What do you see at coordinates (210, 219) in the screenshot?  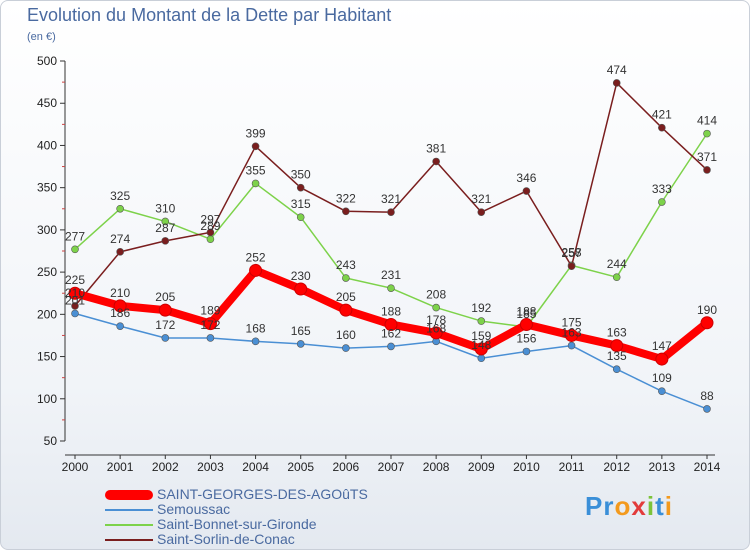 I see `data-label-2: 297` at bounding box center [210, 219].